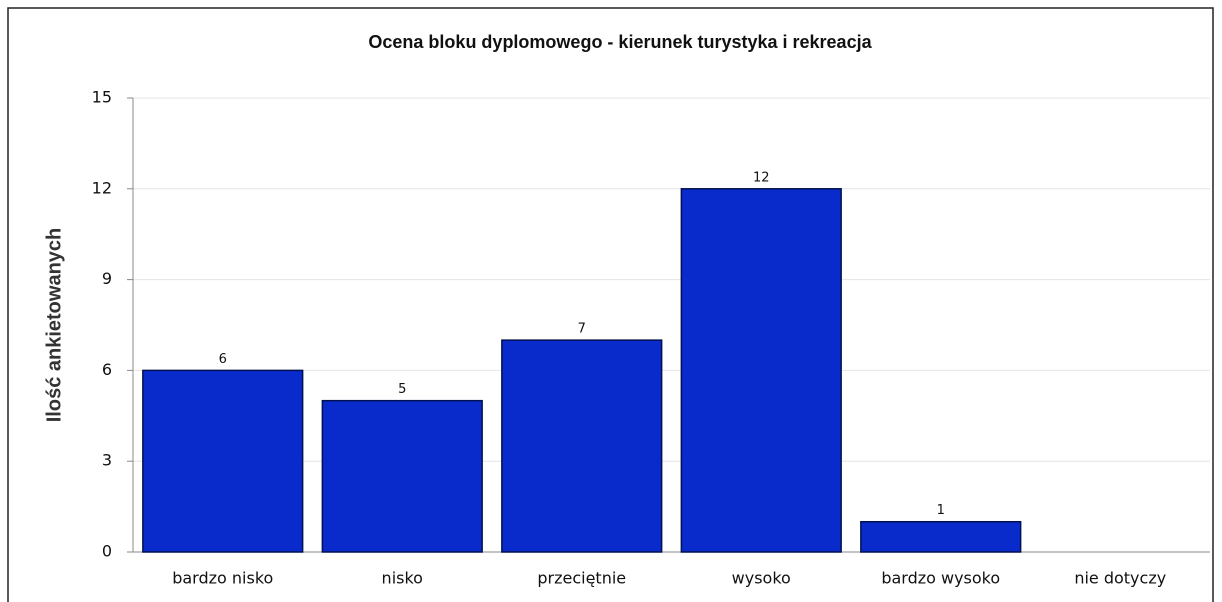 The image size is (1222, 602). What do you see at coordinates (107, 369) in the screenshot?
I see `y-tick-label: 6` at bounding box center [107, 369].